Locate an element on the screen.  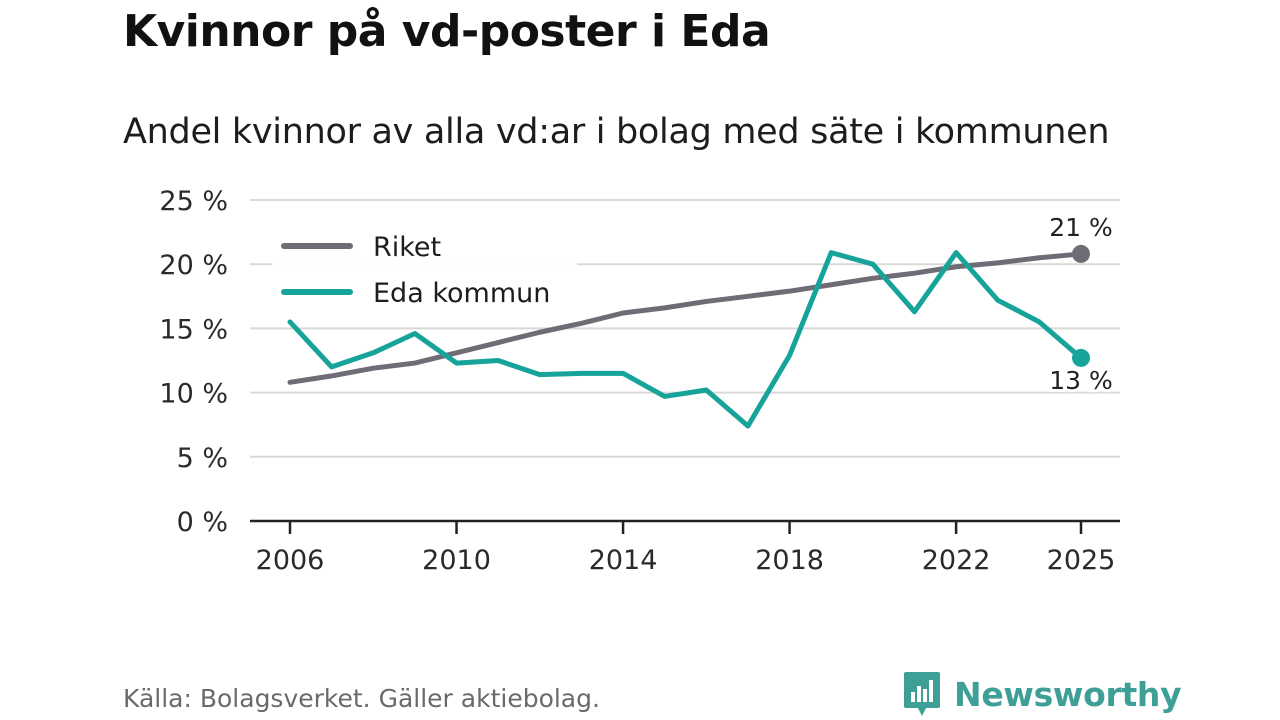
legend-label-riket: Riket is located at coordinates (407, 247).